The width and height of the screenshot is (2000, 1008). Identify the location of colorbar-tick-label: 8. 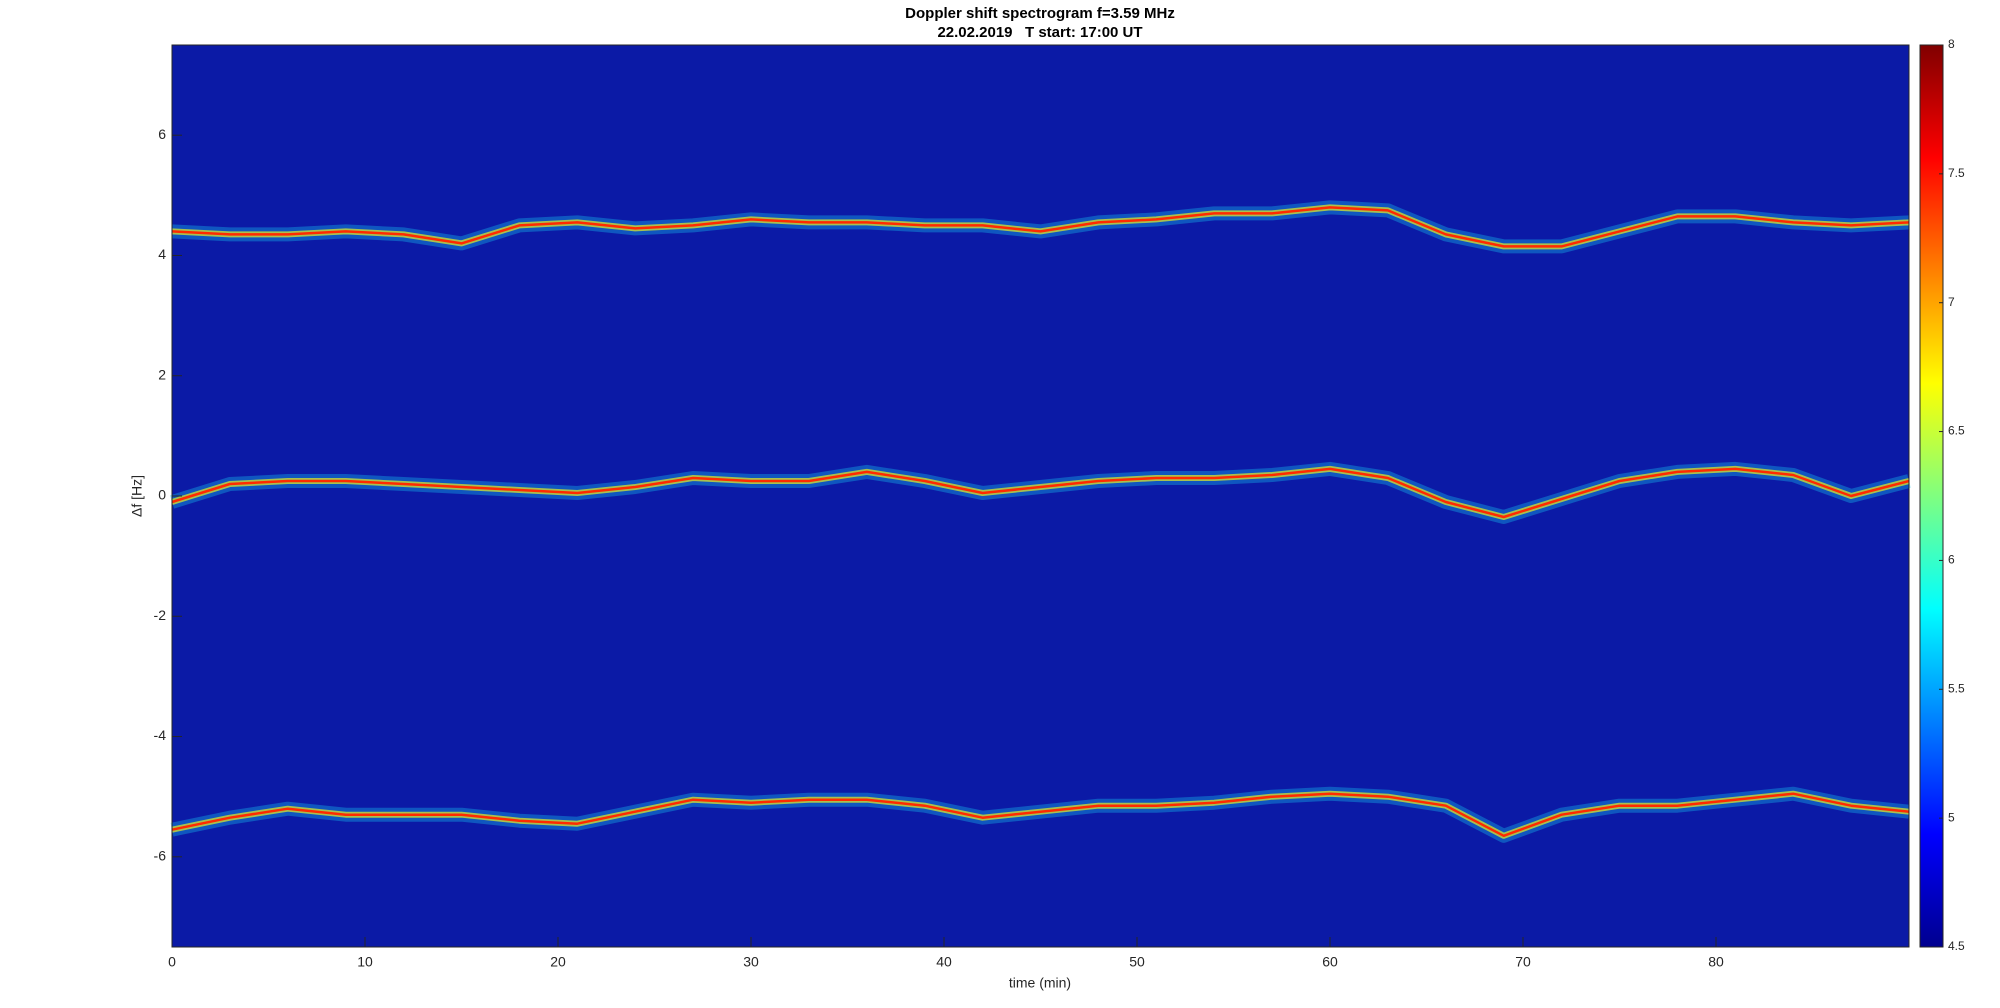
(1951, 44).